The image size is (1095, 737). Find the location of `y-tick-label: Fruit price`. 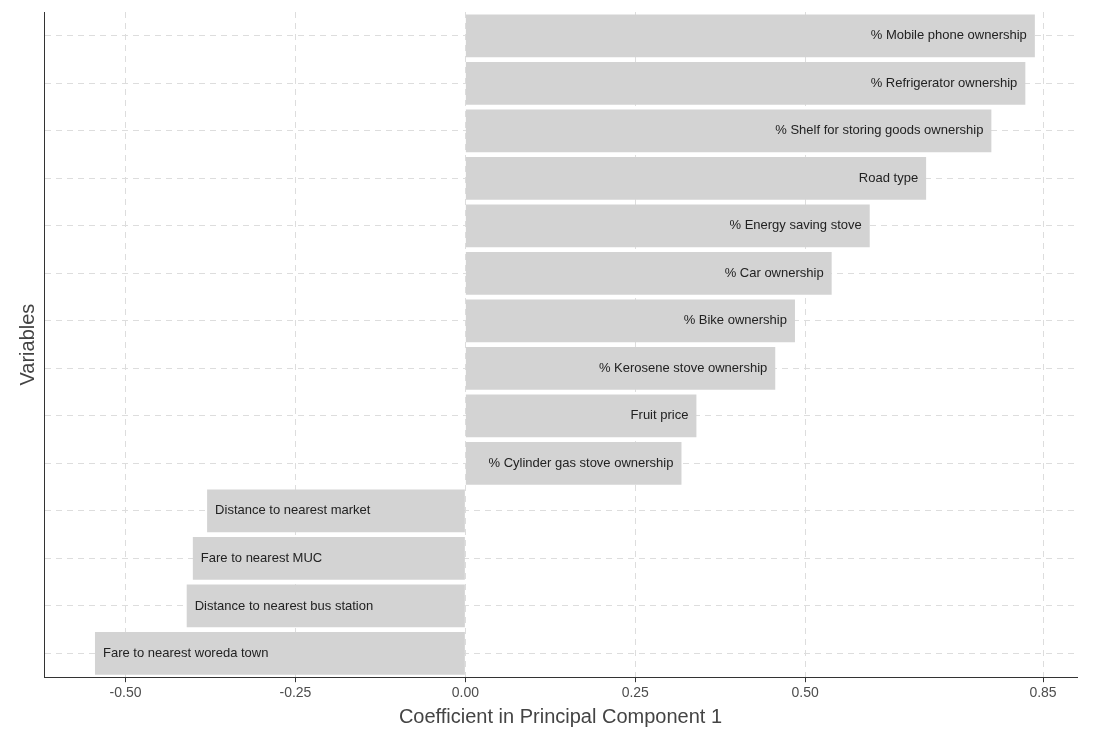

y-tick-label: Fruit price is located at coordinates (659, 415).